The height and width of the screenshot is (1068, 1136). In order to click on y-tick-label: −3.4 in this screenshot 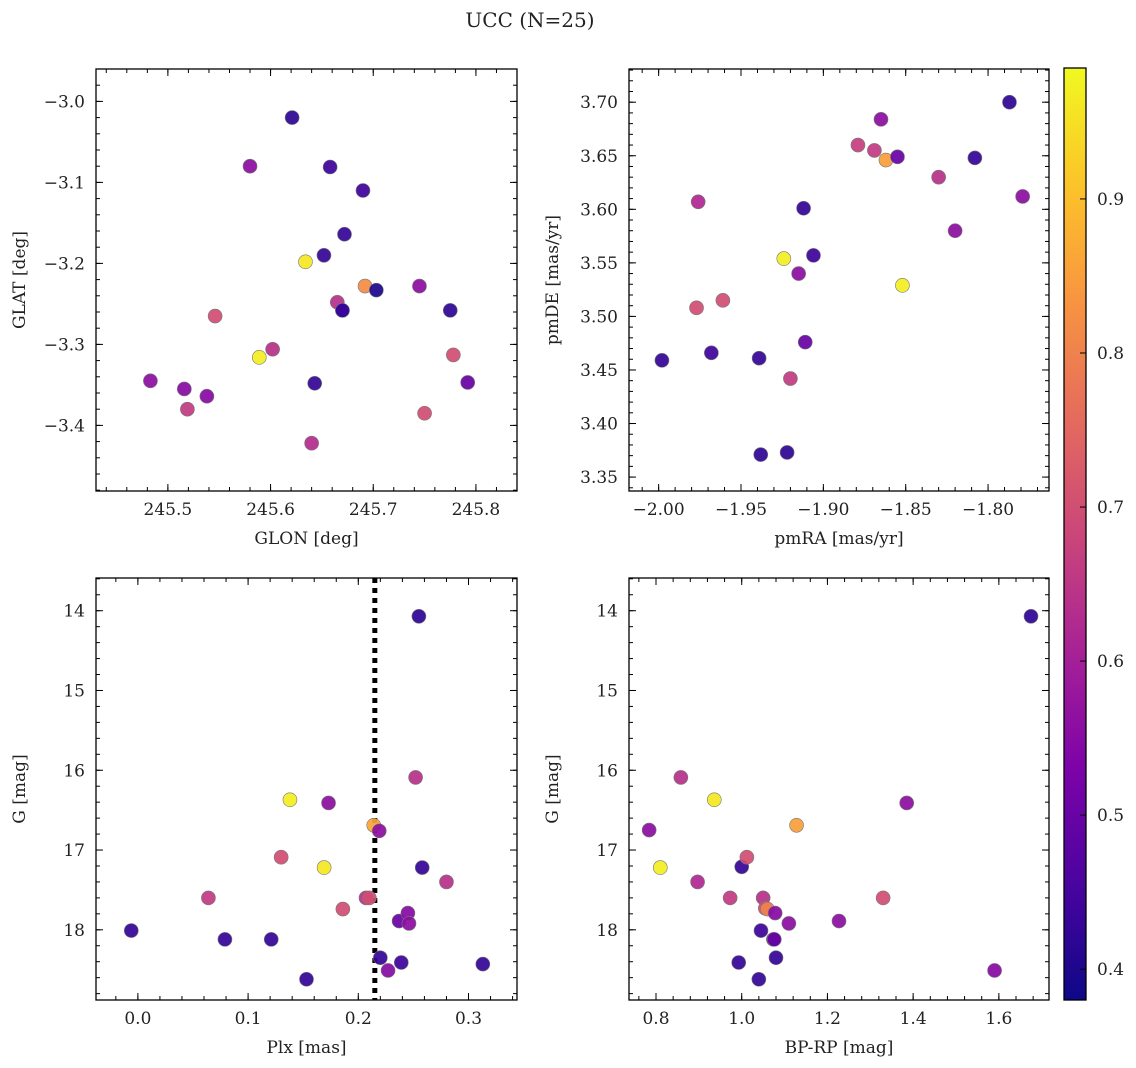, I will do `click(64, 426)`.